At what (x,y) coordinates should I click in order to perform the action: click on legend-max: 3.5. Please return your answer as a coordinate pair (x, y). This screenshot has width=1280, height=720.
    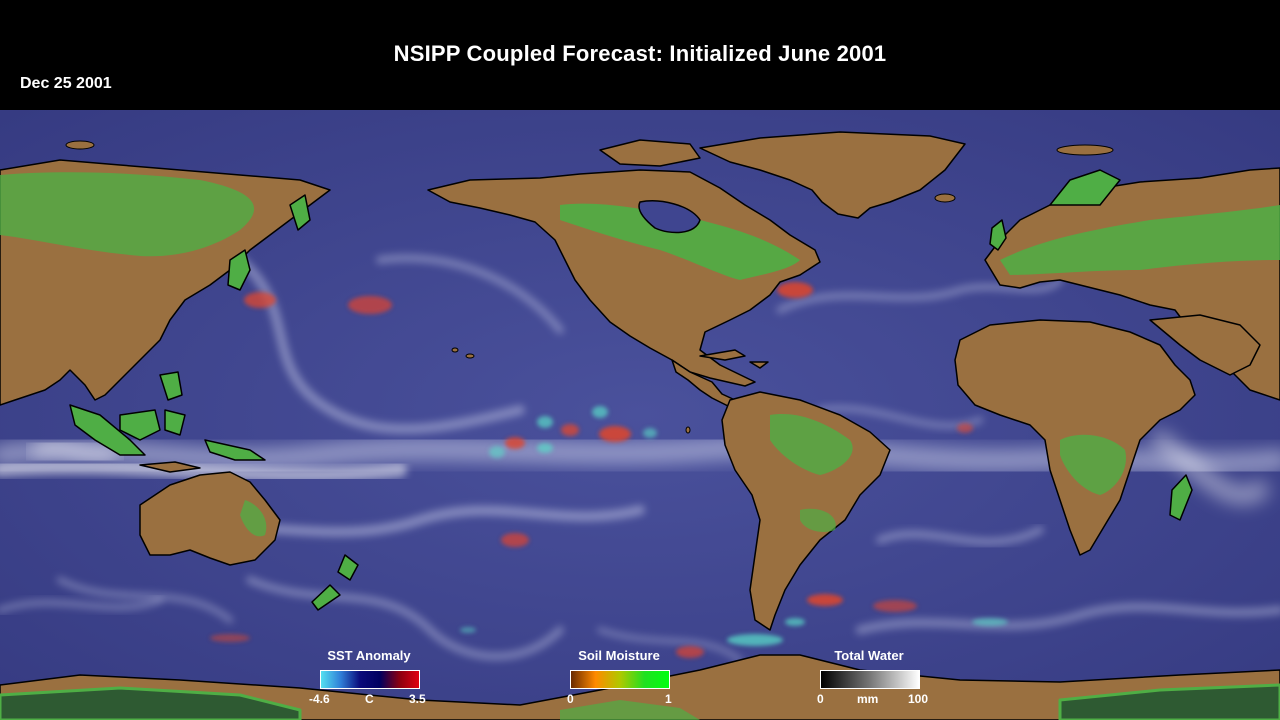
    Looking at the image, I should click on (417, 699).